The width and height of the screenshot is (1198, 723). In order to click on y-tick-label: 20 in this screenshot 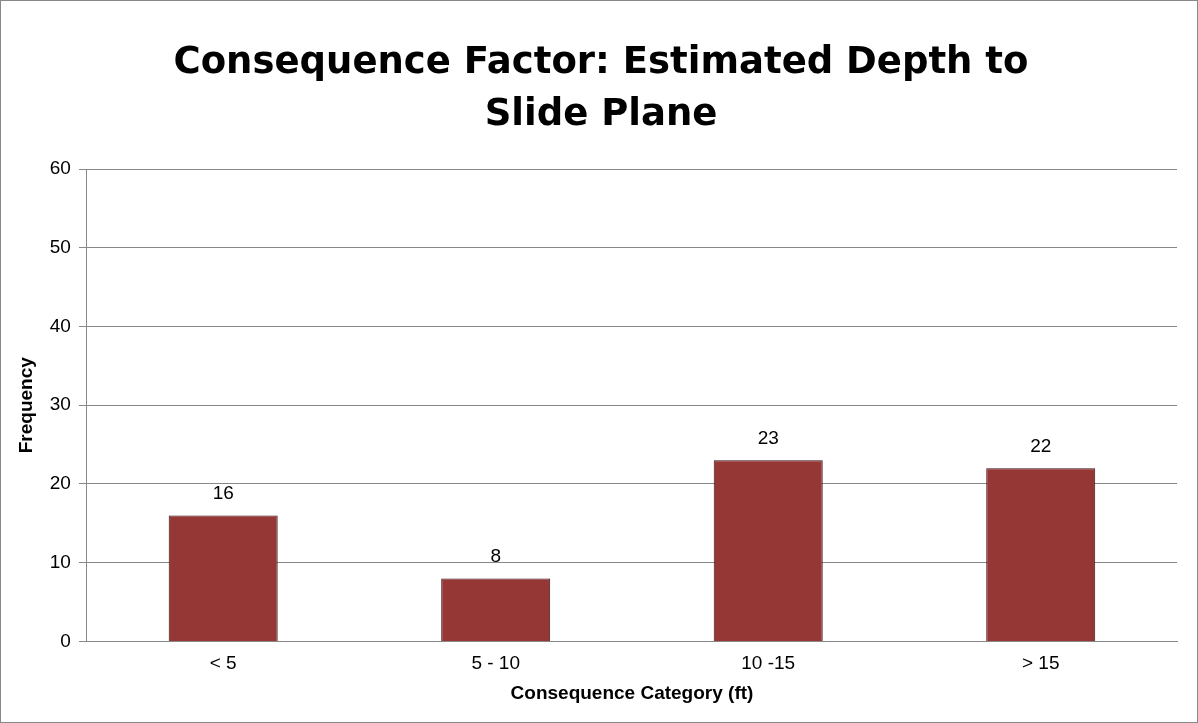, I will do `click(60, 483)`.